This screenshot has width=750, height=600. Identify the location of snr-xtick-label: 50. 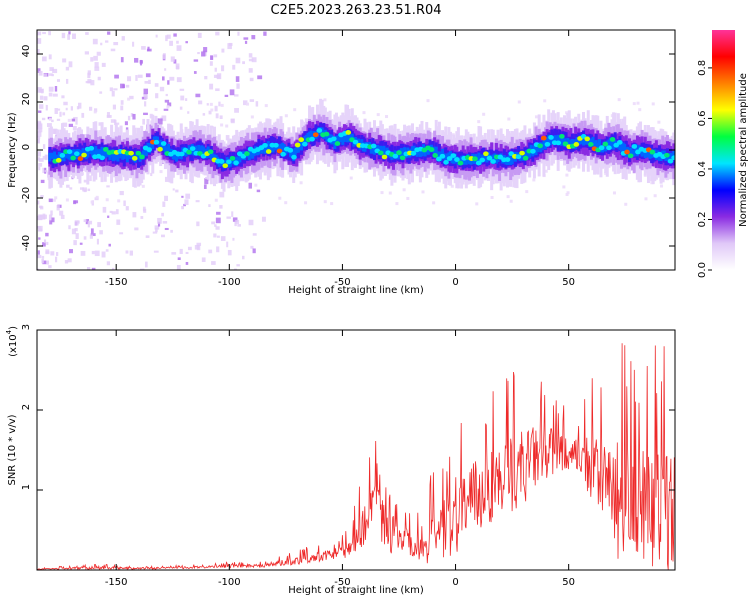
(568, 582).